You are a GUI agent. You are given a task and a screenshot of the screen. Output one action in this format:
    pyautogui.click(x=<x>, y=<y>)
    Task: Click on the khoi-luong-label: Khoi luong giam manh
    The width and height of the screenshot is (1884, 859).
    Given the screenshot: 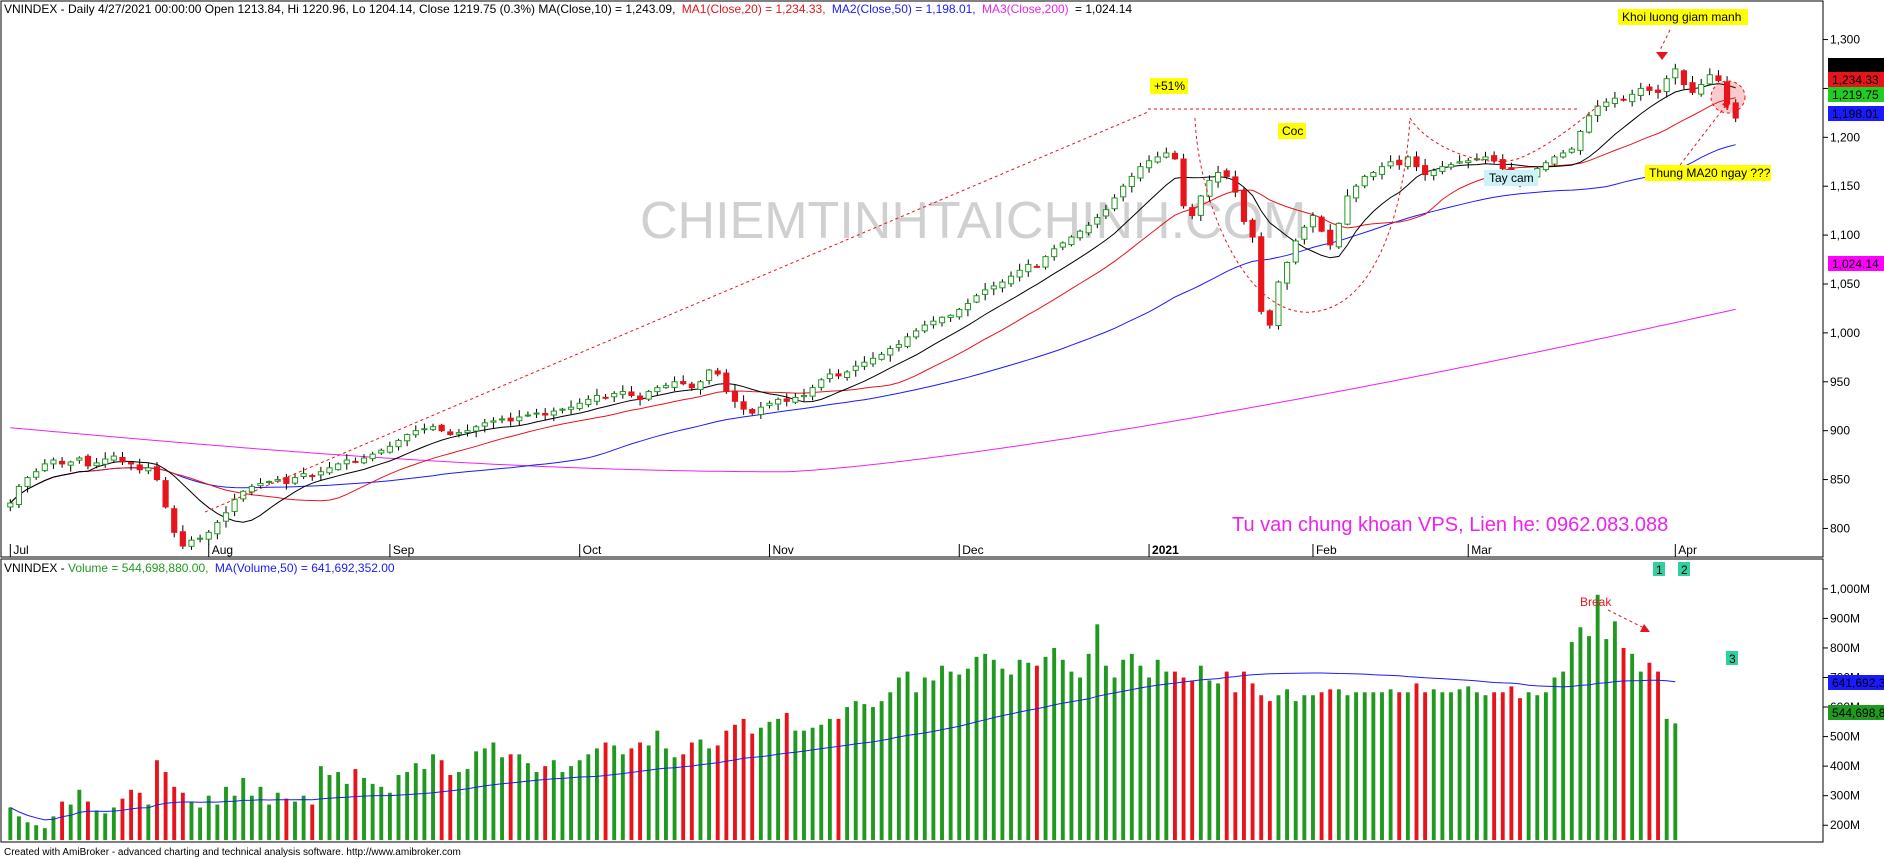 What is the action you would take?
    pyautogui.click(x=1681, y=17)
    